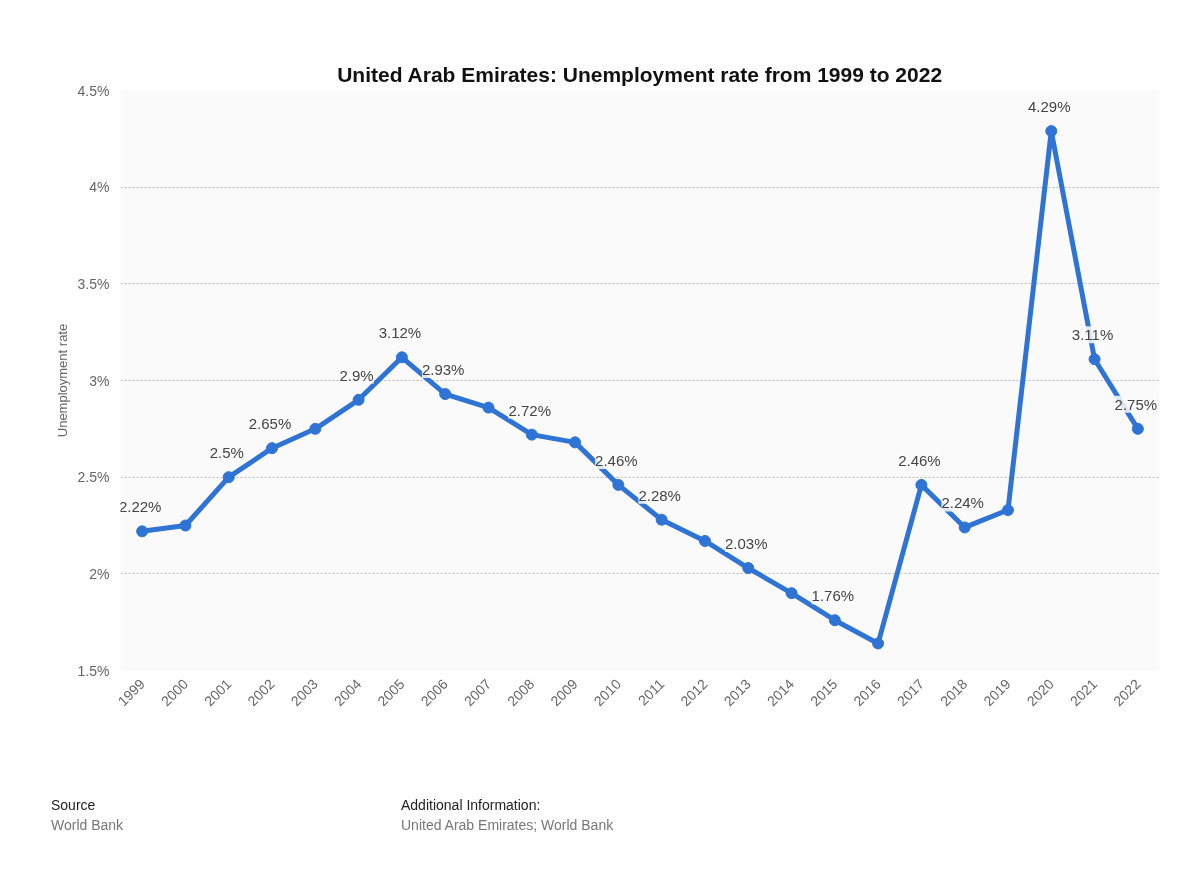 This screenshot has height=893, width=1199. What do you see at coordinates (530, 410) in the screenshot?
I see `data-label: 2.72%` at bounding box center [530, 410].